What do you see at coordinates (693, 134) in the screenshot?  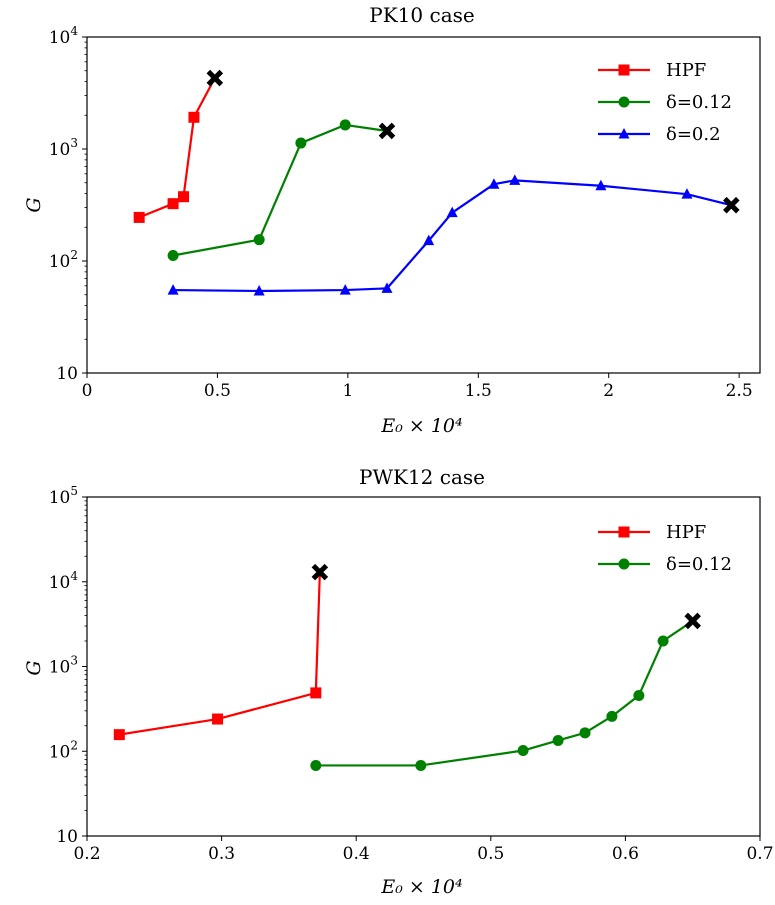 I see `legend-label: δ=0.2` at bounding box center [693, 134].